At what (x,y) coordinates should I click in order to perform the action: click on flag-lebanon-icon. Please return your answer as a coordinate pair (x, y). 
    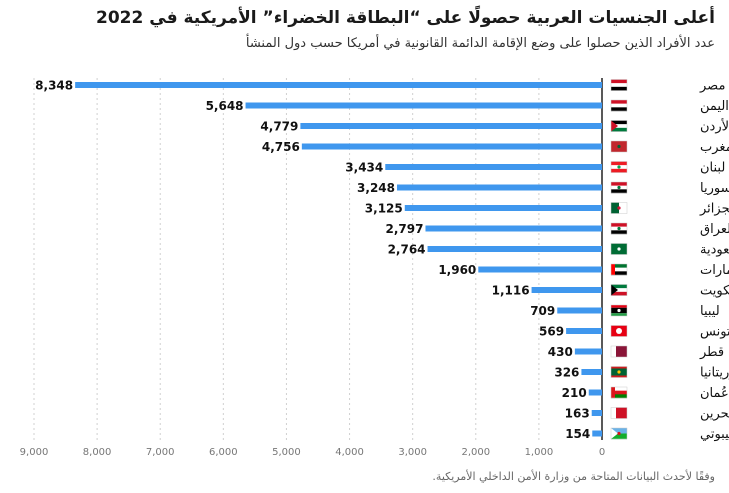
    Looking at the image, I should click on (619, 167).